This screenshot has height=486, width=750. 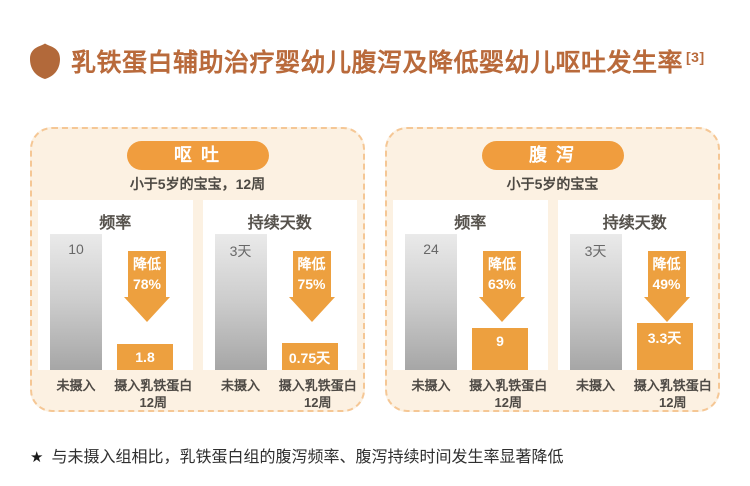 What do you see at coordinates (197, 155) in the screenshot?
I see `vomiting-badge: 呕 吐` at bounding box center [197, 155].